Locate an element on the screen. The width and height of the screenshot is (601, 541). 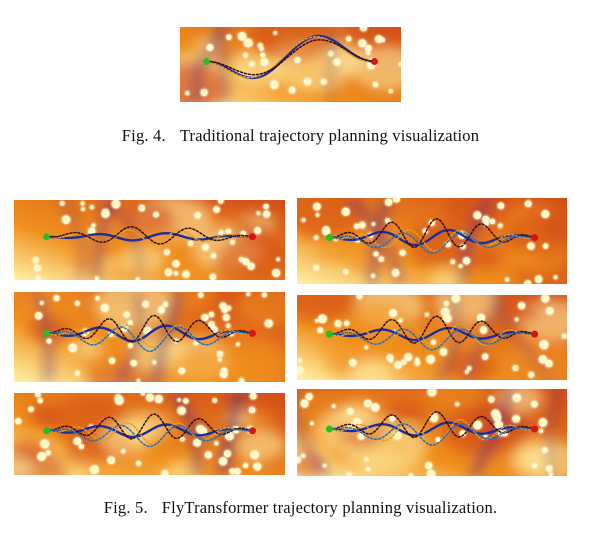
terrain-relief is located at coordinates (149, 434).